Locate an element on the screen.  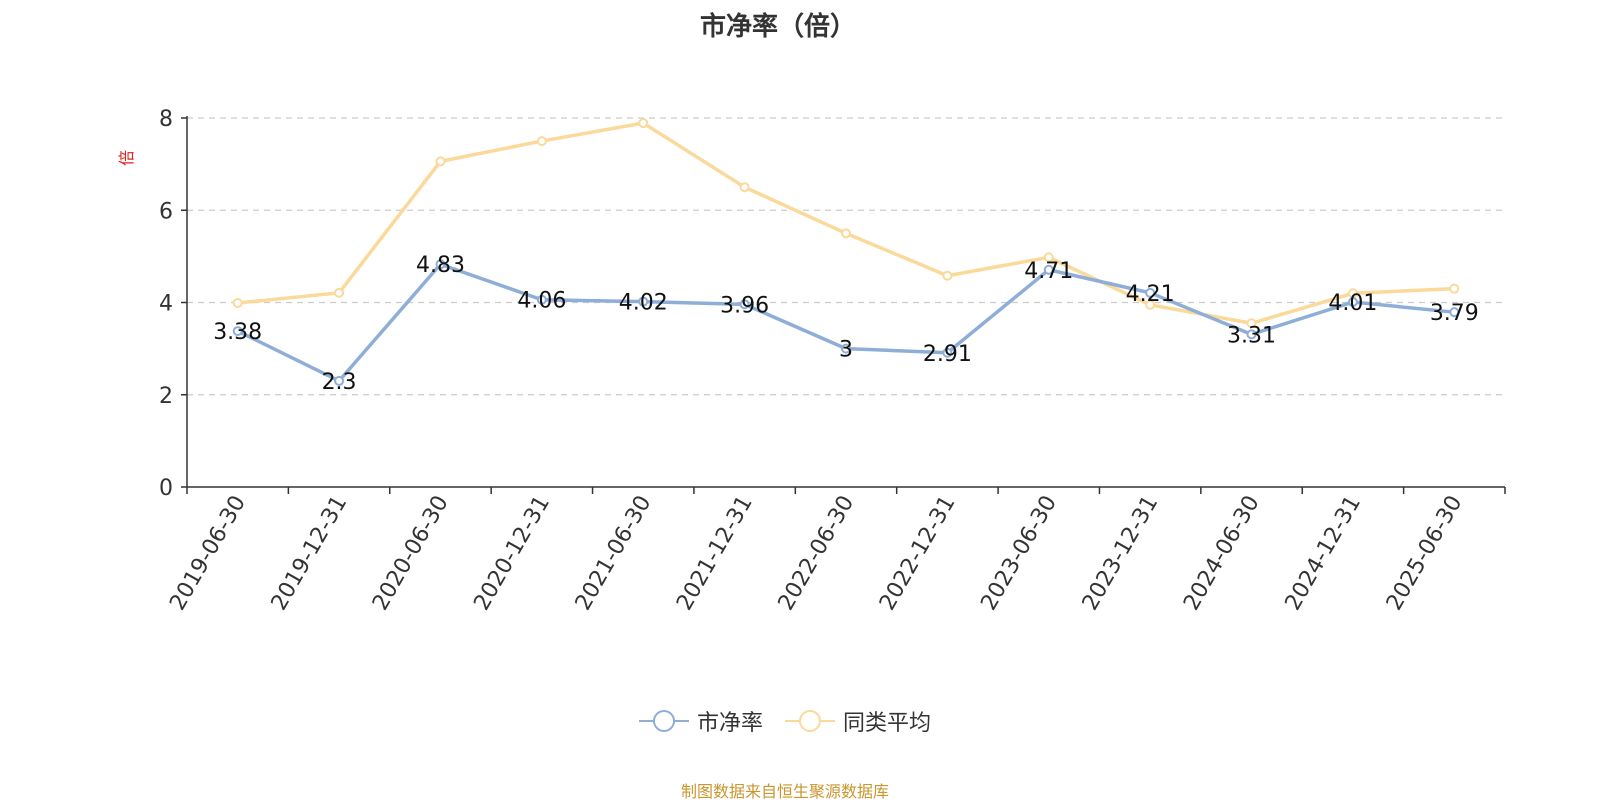
x-tick-label: 2024-06-30 is located at coordinates (1222, 553).